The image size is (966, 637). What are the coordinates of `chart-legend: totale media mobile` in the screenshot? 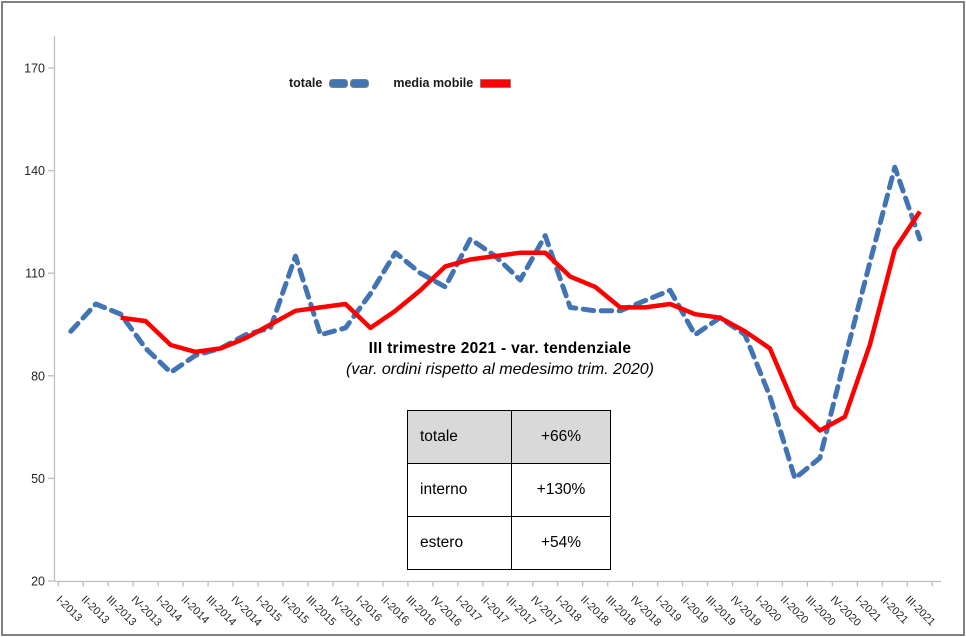 It's located at (400, 83).